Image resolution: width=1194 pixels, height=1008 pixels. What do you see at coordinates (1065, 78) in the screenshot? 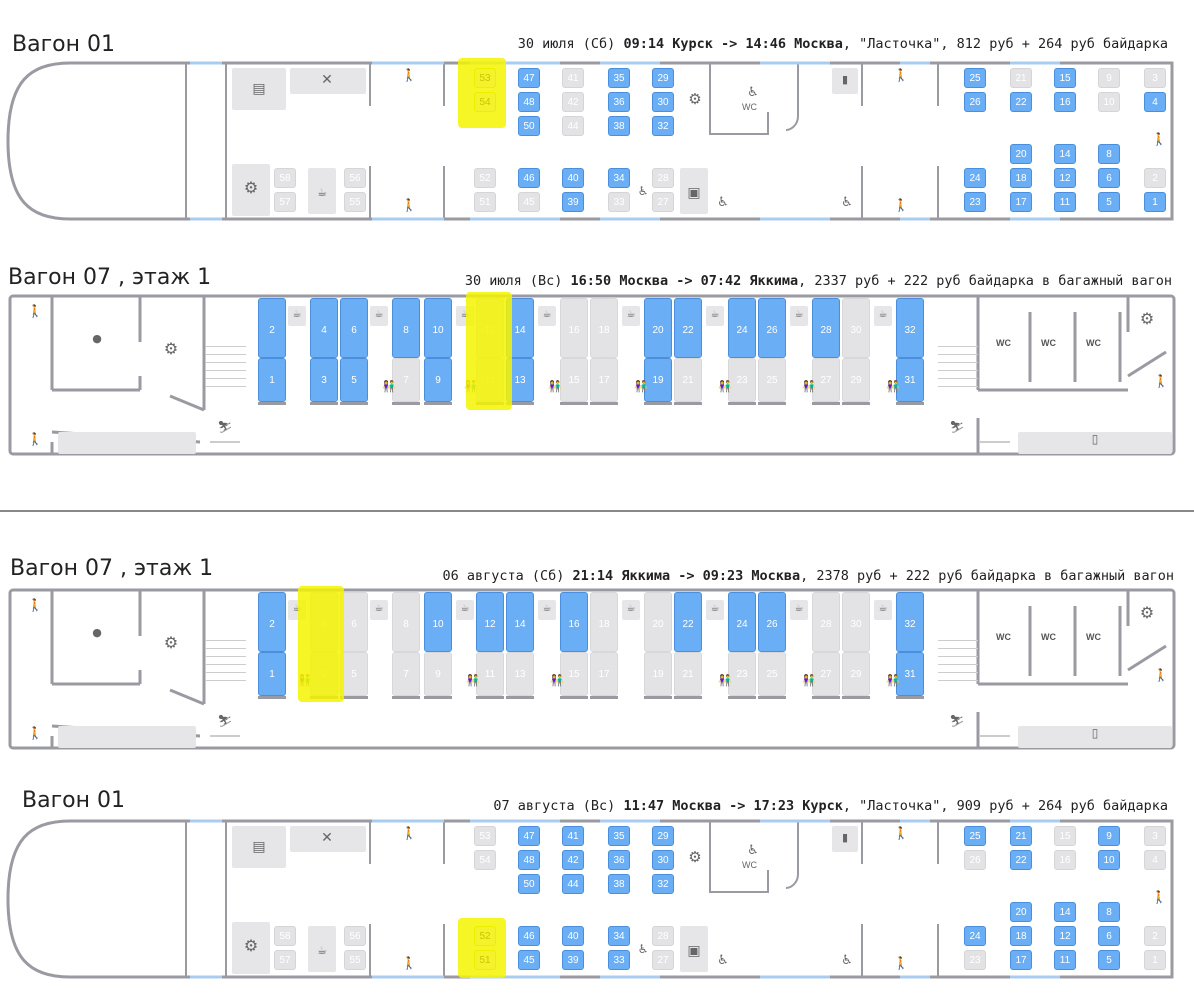
I see `seat: 15` at bounding box center [1065, 78].